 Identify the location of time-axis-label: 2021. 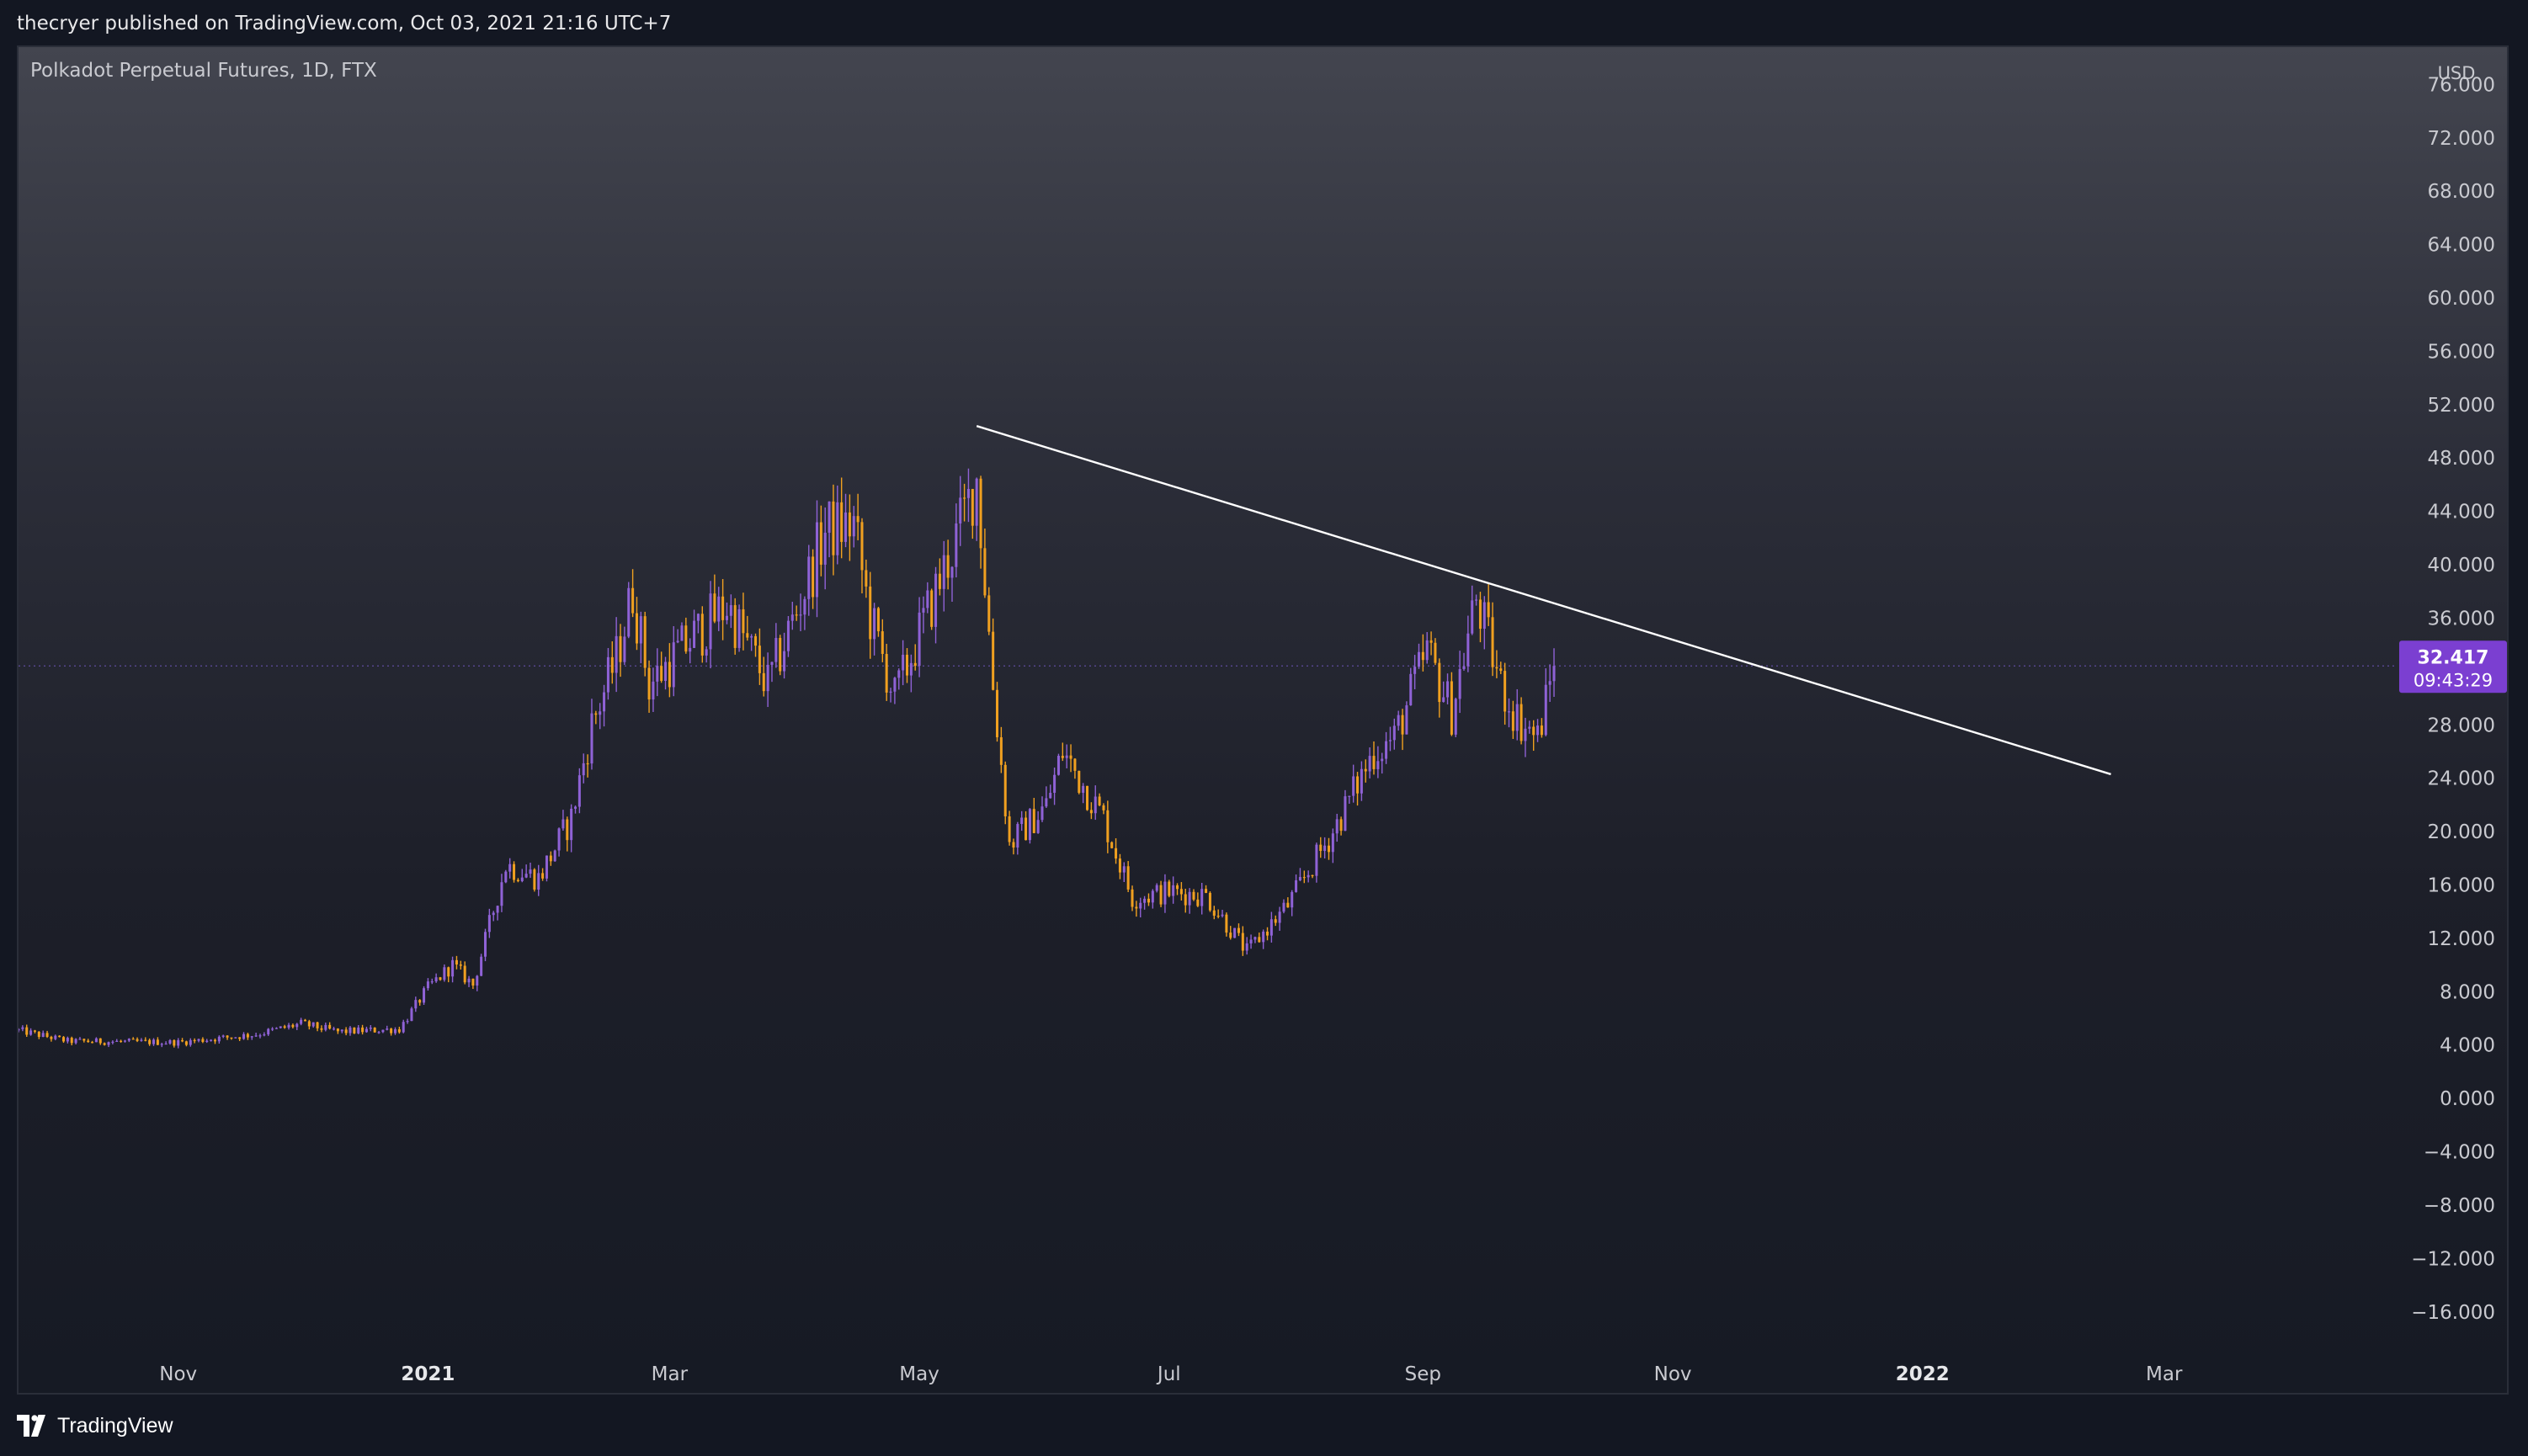
(428, 1374).